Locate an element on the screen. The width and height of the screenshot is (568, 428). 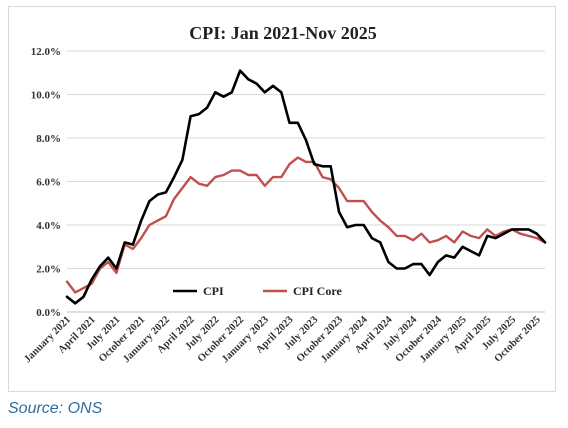
y-tick-label: 6.0% is located at coordinates (48, 183).